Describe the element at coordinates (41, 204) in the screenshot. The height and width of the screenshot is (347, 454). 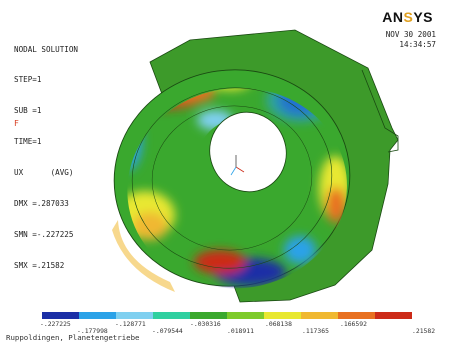
I see `dmx-line: DMX =.287033` at that location.